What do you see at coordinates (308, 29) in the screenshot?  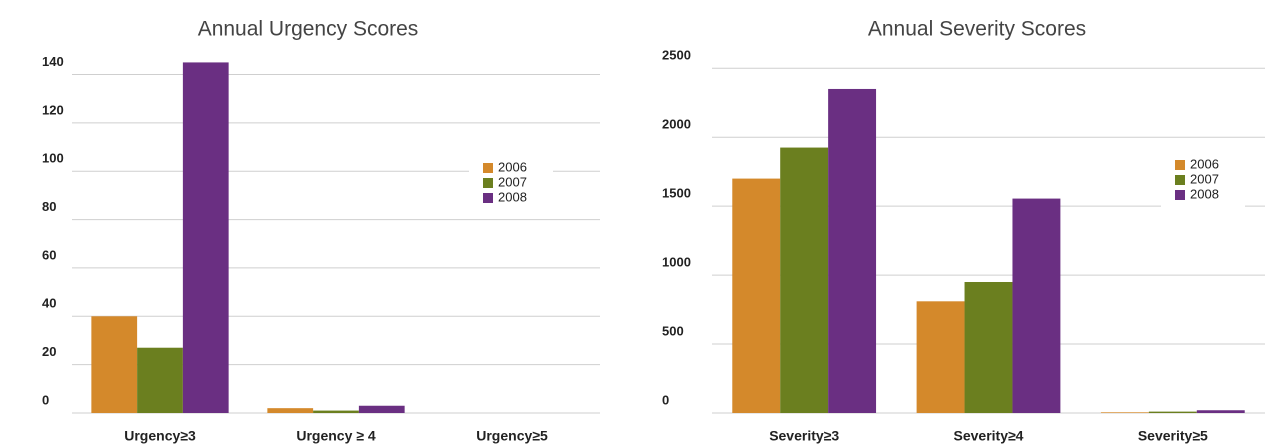 I see `chart-title: Annual Urgency Scores` at bounding box center [308, 29].